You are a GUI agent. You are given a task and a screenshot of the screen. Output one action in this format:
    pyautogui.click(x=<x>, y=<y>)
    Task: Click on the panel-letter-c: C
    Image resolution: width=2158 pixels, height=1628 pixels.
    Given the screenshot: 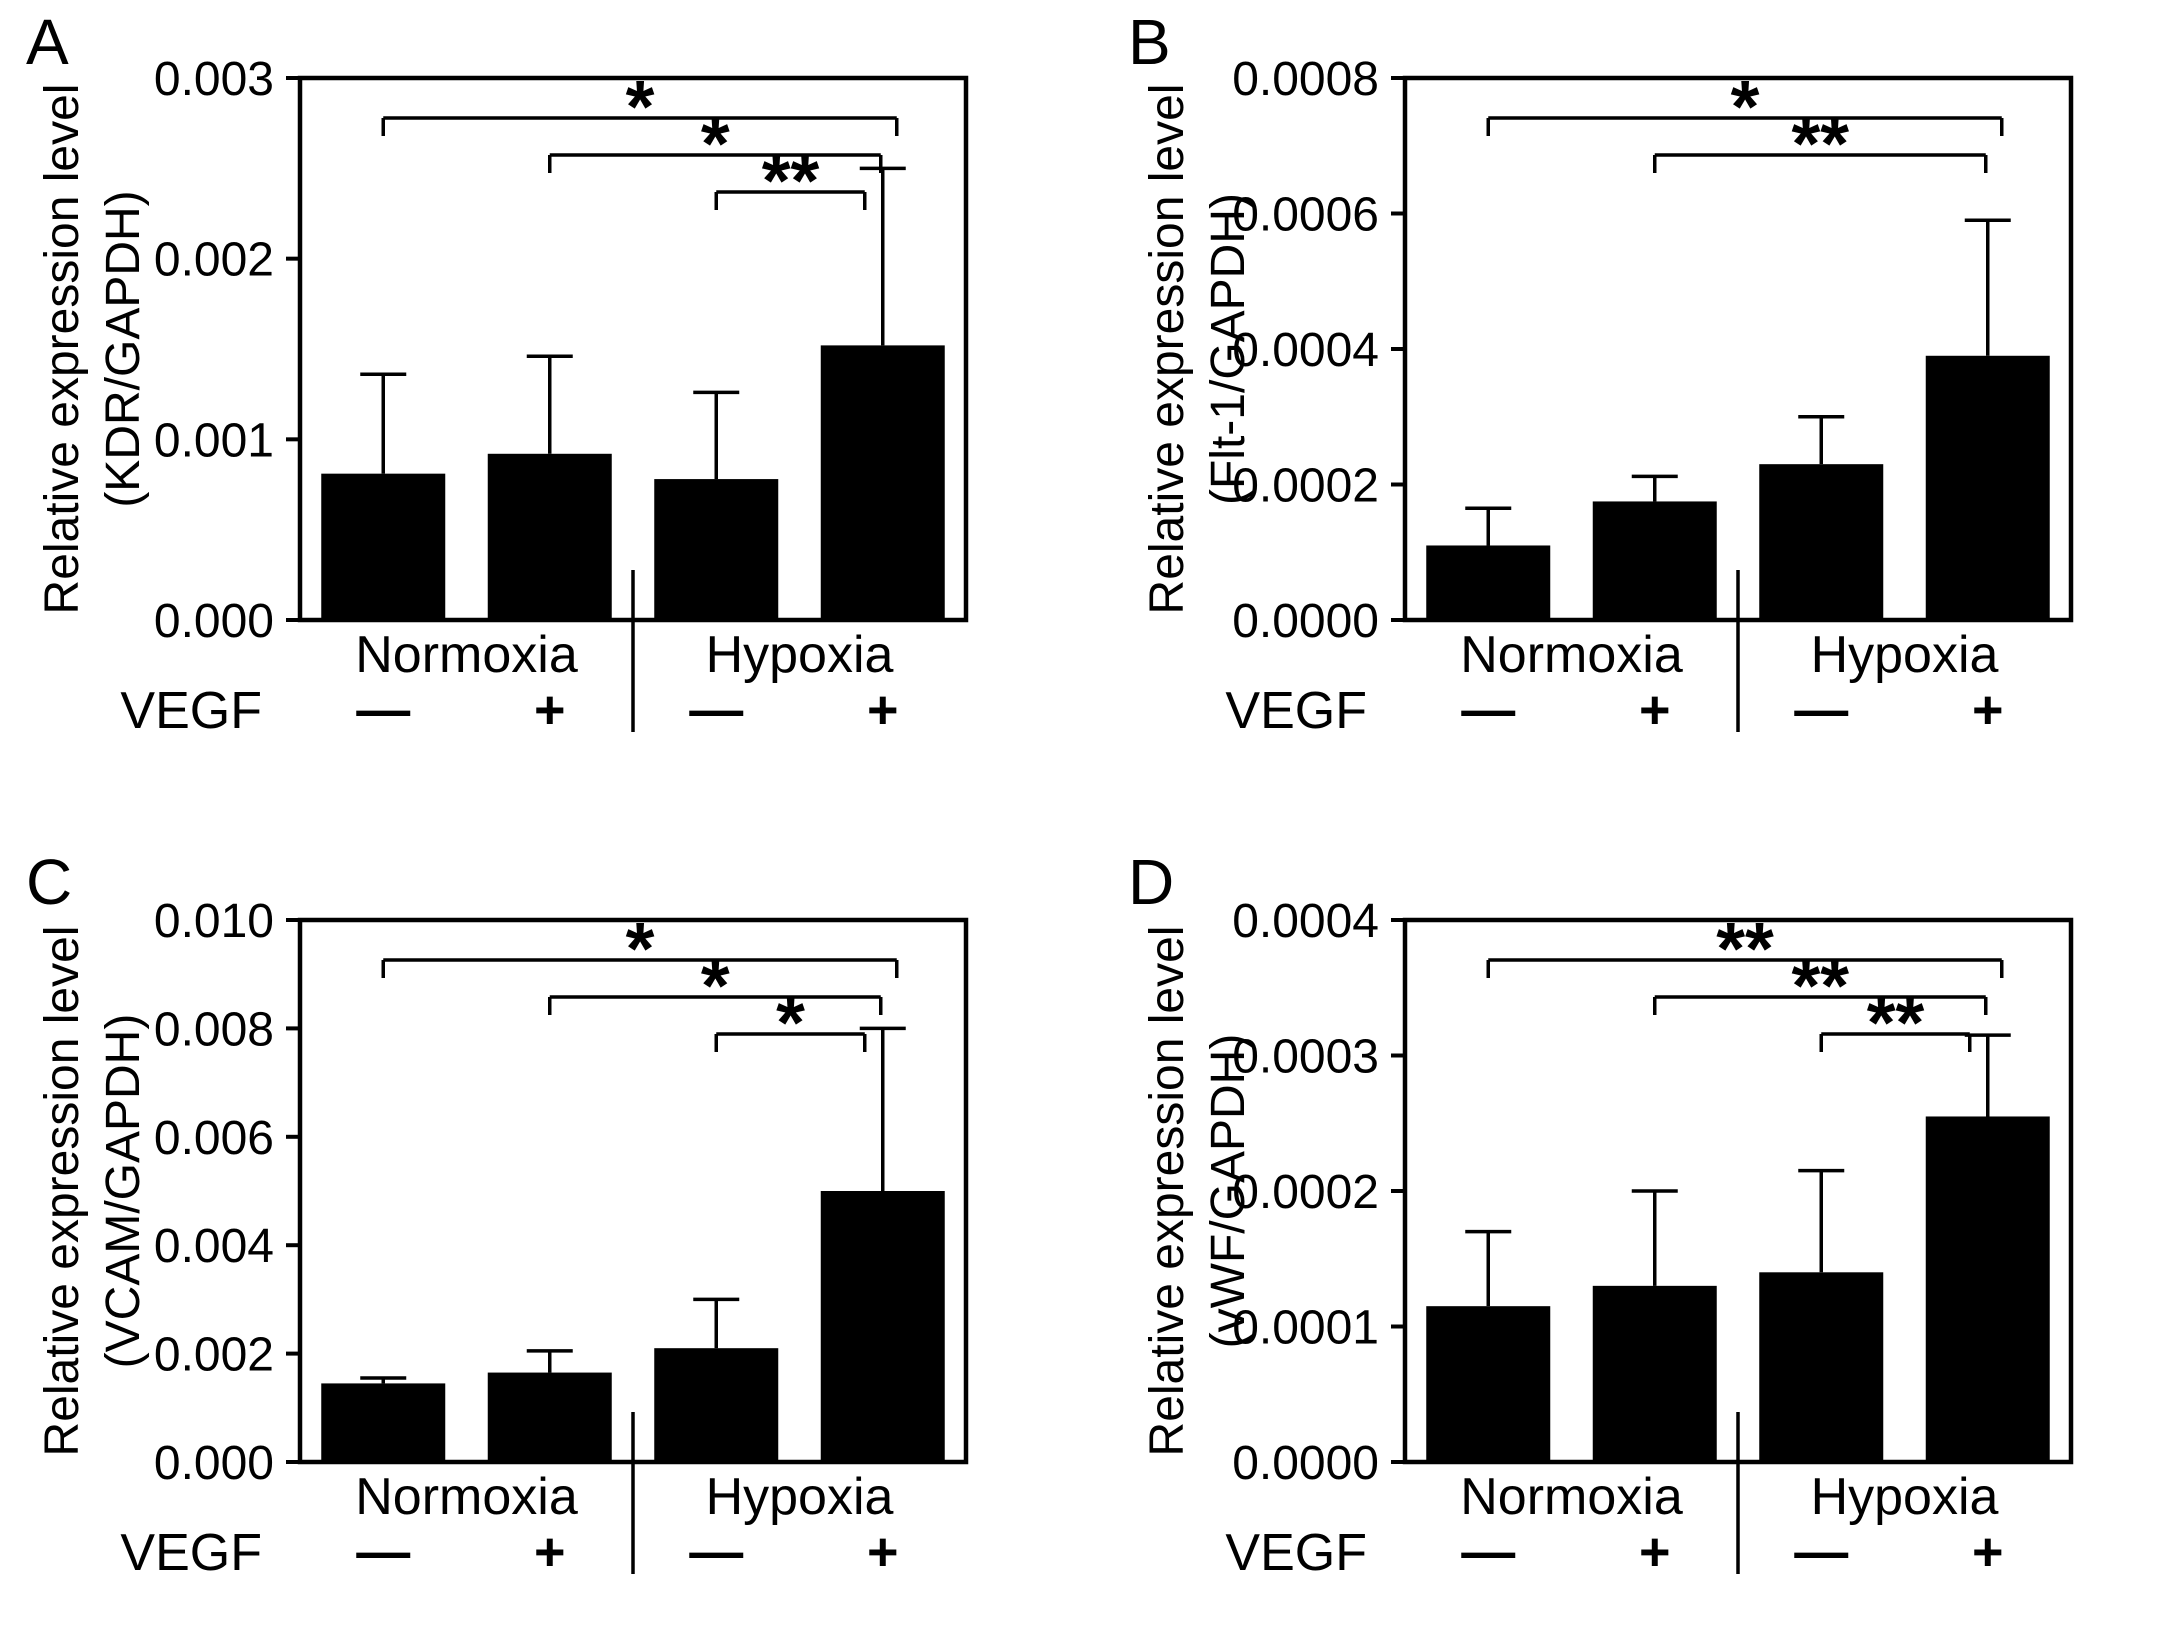 What is the action you would take?
    pyautogui.click(x=49, y=882)
    